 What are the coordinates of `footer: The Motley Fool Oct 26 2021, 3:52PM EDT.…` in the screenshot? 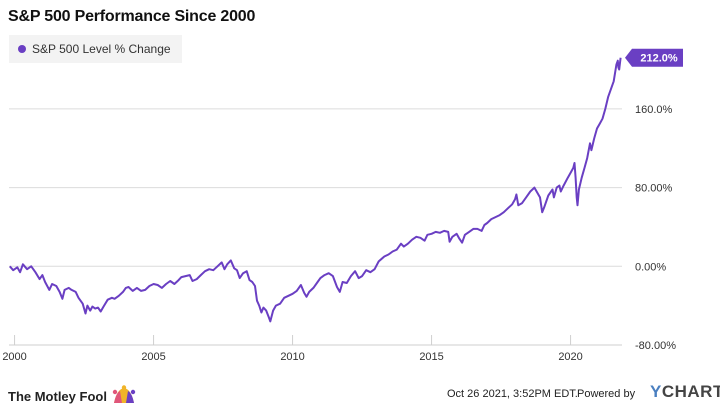 It's located at (360, 393).